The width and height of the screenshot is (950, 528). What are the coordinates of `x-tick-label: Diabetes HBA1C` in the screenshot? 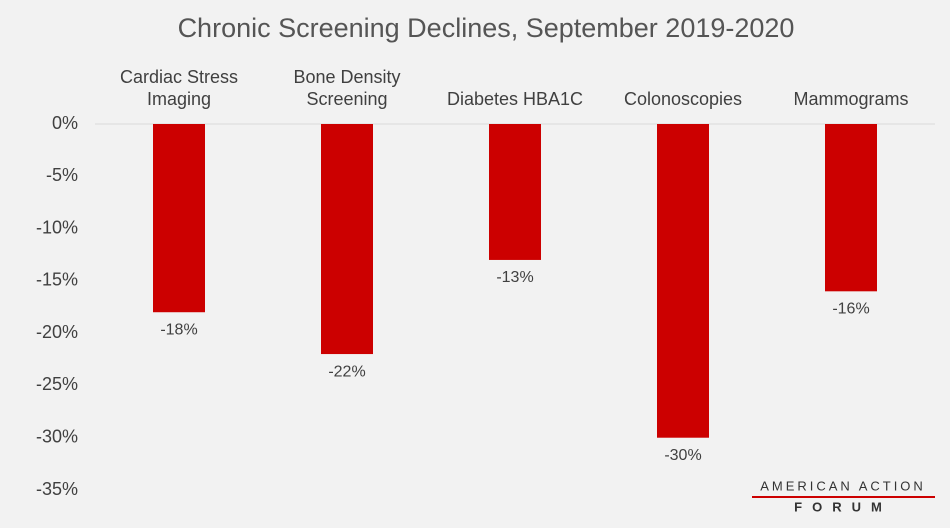 It's located at (515, 99).